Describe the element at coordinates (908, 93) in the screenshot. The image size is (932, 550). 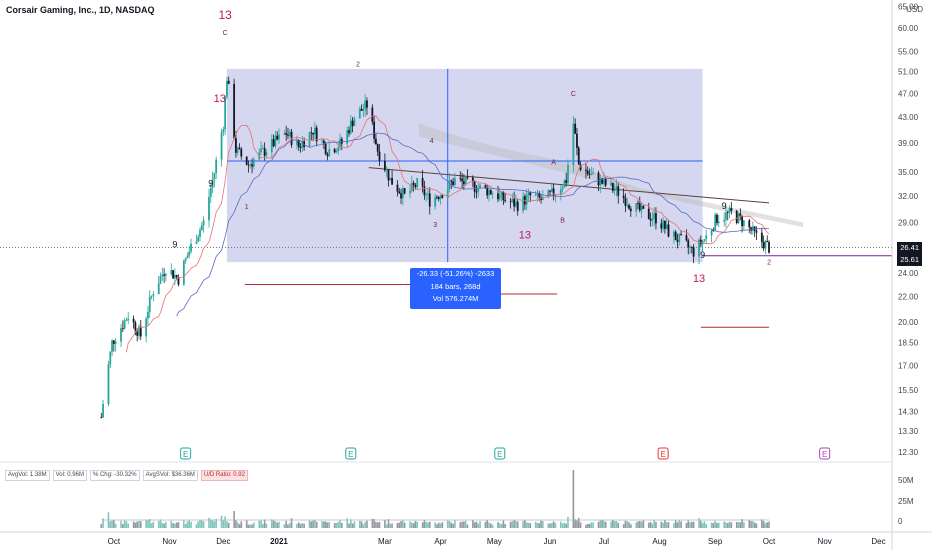
I see `y-tick-label: 47.00` at that location.